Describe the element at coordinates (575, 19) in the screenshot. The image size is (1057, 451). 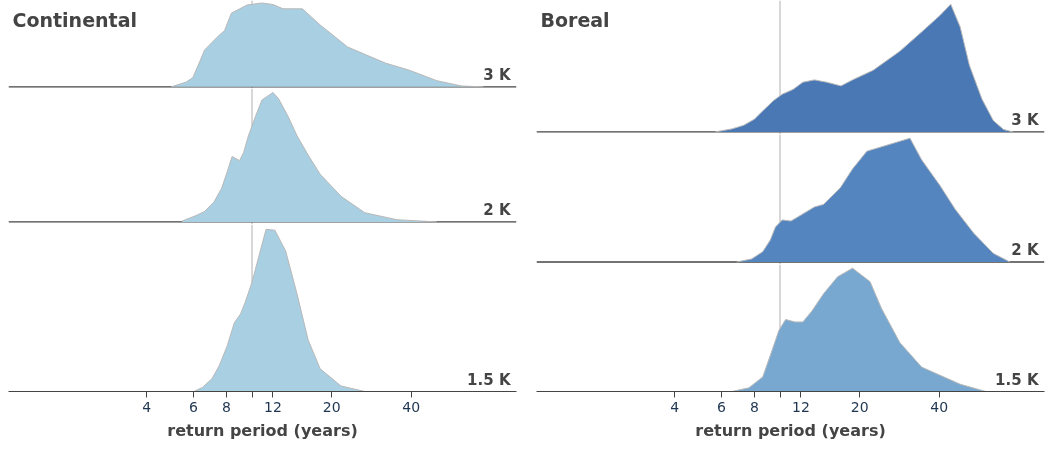
I see `chart-title: Boreal` at that location.